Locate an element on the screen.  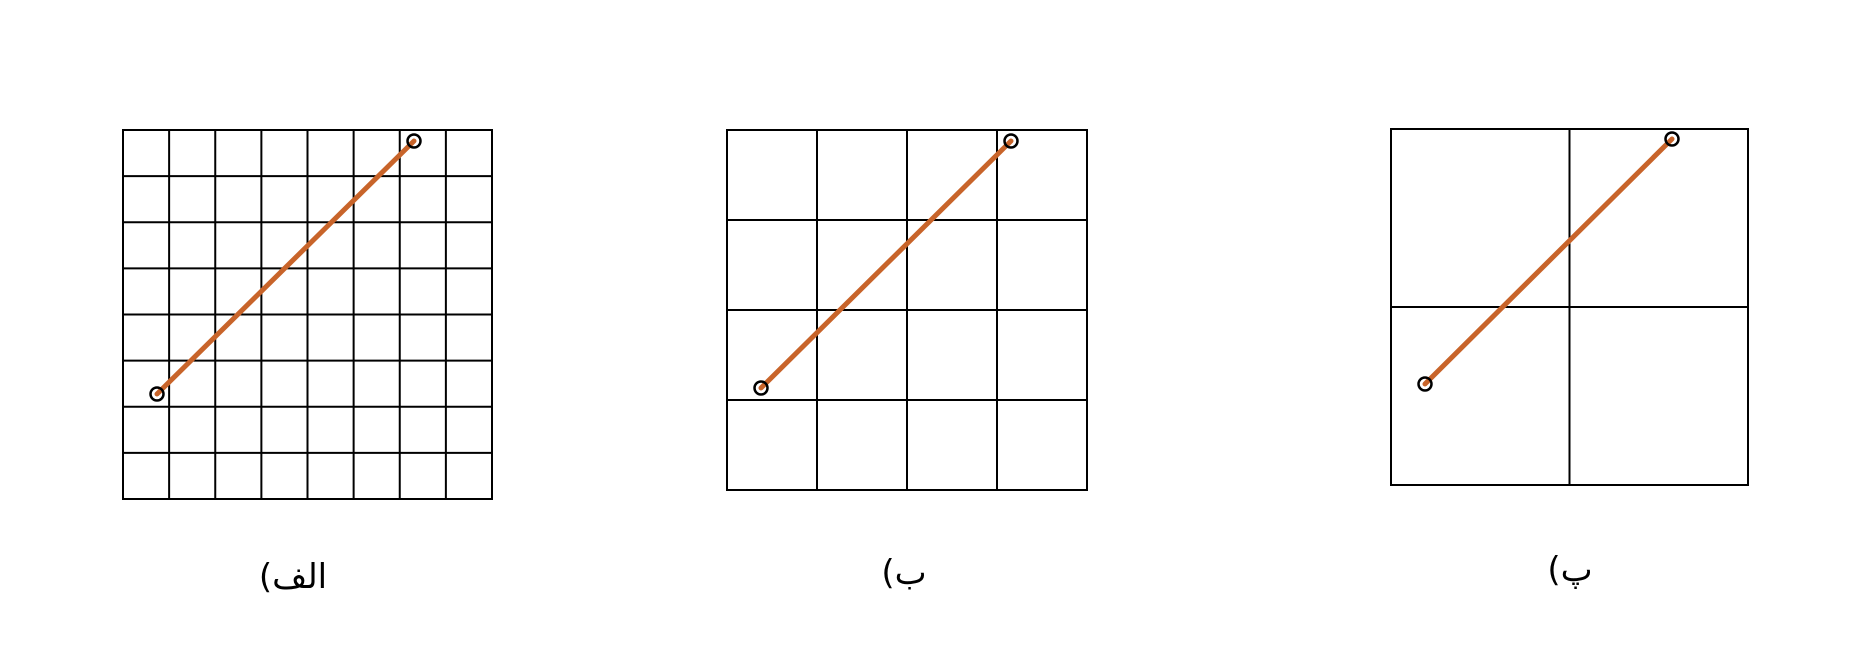
panel-label-alef: الف) is located at coordinates (293, 577).